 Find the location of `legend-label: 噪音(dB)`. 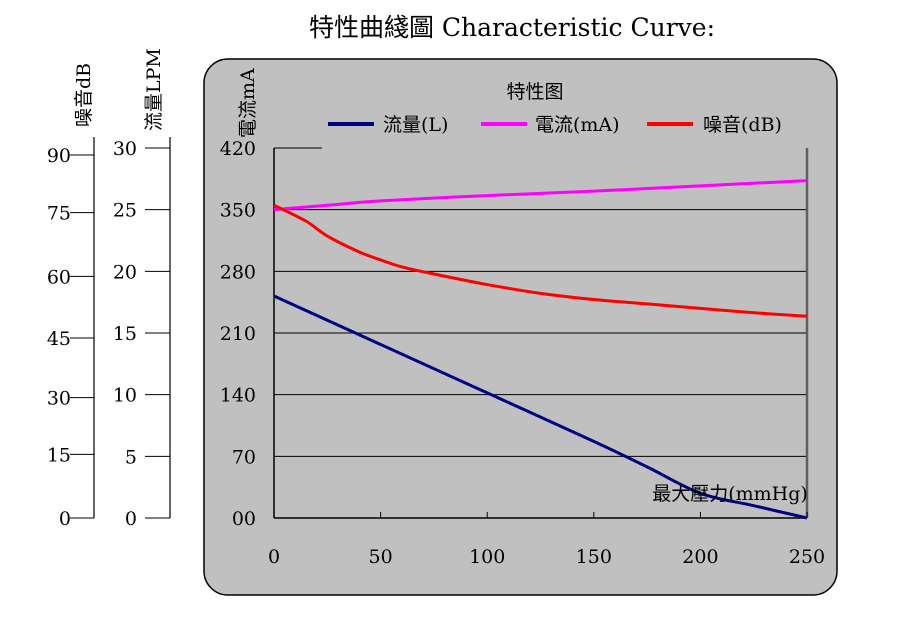

legend-label: 噪音(dB) is located at coordinates (742, 125).